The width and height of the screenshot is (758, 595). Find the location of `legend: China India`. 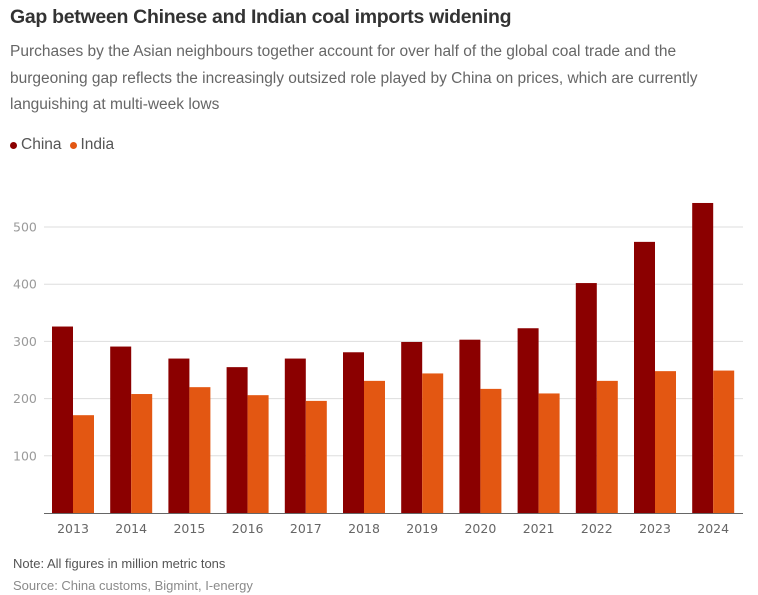

legend: China India is located at coordinates (66, 145).